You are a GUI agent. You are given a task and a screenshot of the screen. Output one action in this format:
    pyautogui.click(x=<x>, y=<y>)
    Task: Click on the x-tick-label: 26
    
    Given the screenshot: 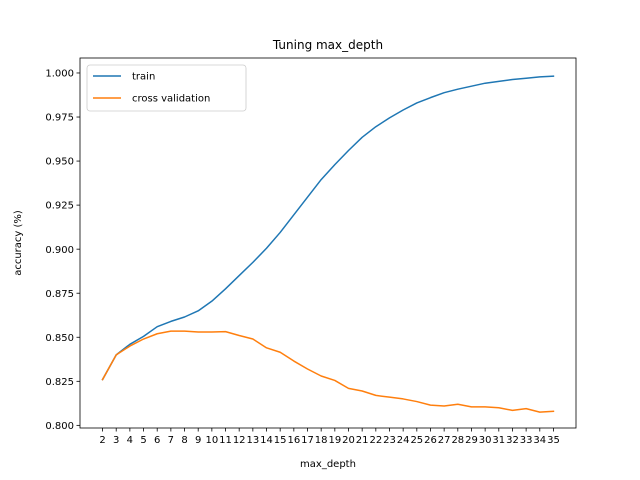 What is the action you would take?
    pyautogui.click(x=430, y=440)
    